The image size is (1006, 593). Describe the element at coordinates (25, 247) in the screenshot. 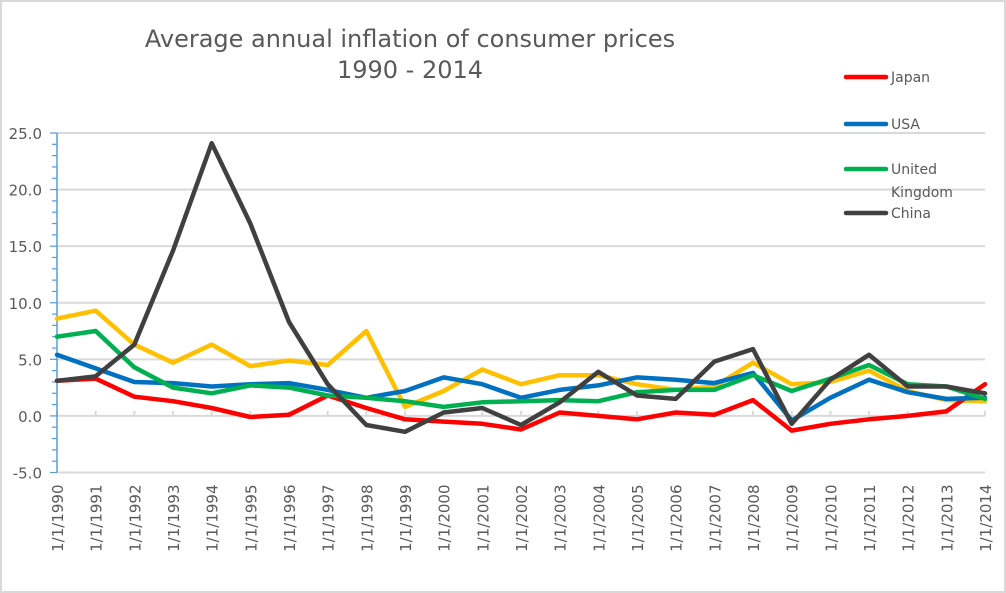

I see `y-tick-label: 15.0` at that location.